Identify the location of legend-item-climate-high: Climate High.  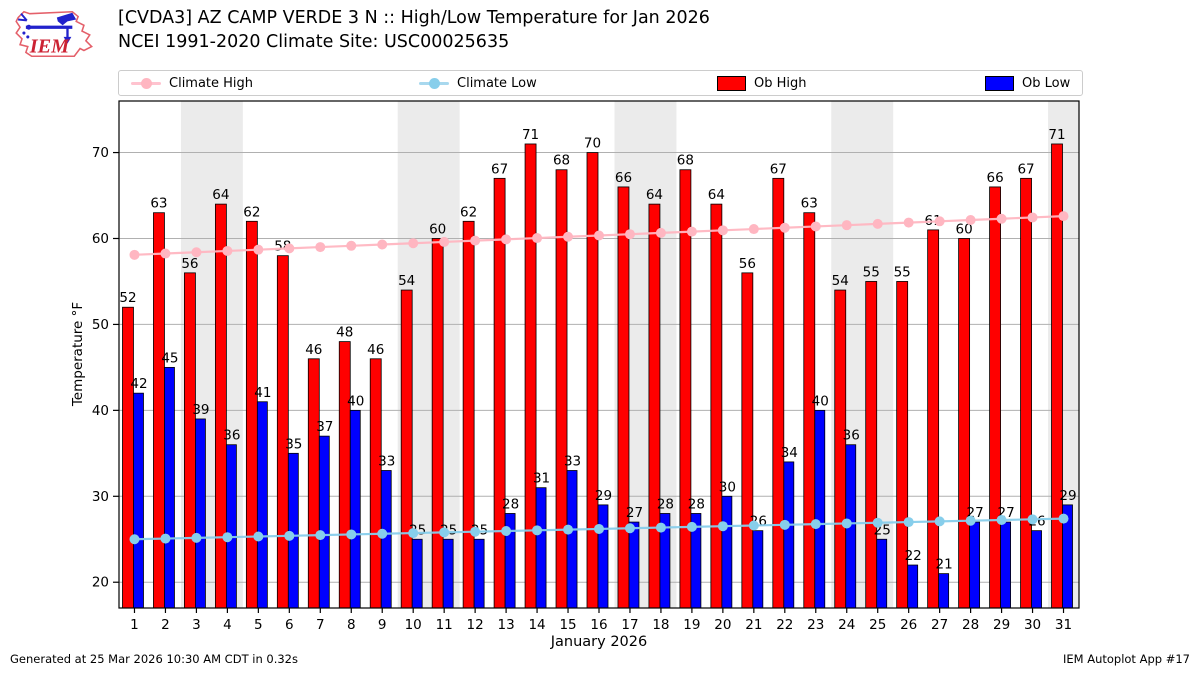
(192, 83).